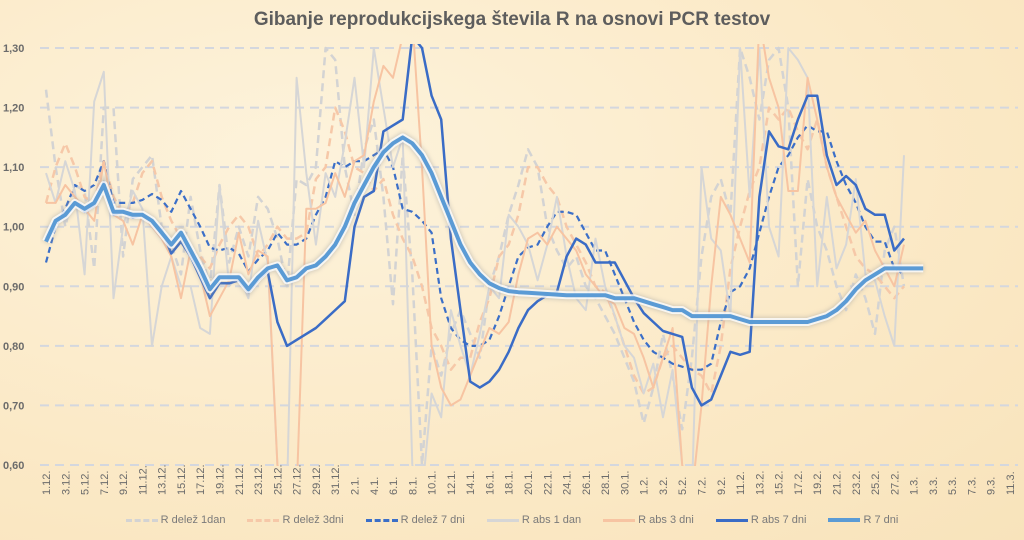 The width and height of the screenshot is (1024, 540). Describe the element at coordinates (182, 479) in the screenshot. I see `x-tick-label: 15.12.` at that location.